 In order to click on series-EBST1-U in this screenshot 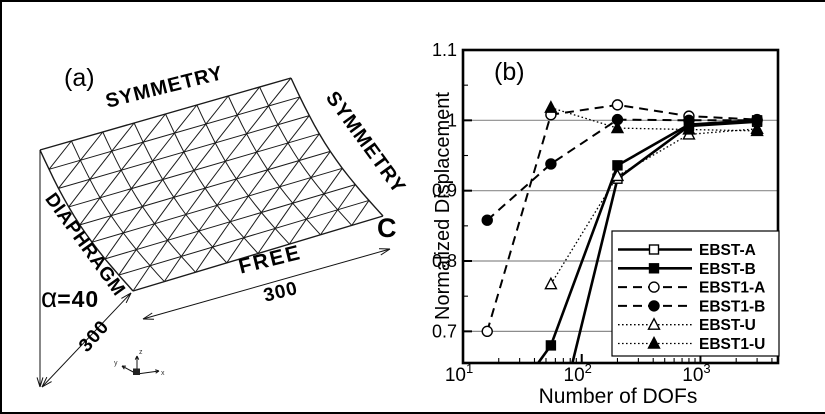, I will do `click(654, 118)`.